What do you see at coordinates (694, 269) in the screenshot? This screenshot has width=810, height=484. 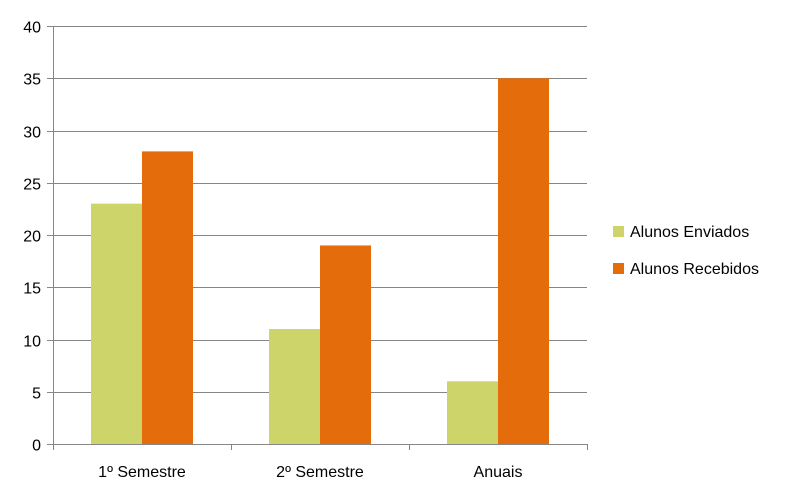 I see `legend-label: Alunos Recebidos` at bounding box center [694, 269].